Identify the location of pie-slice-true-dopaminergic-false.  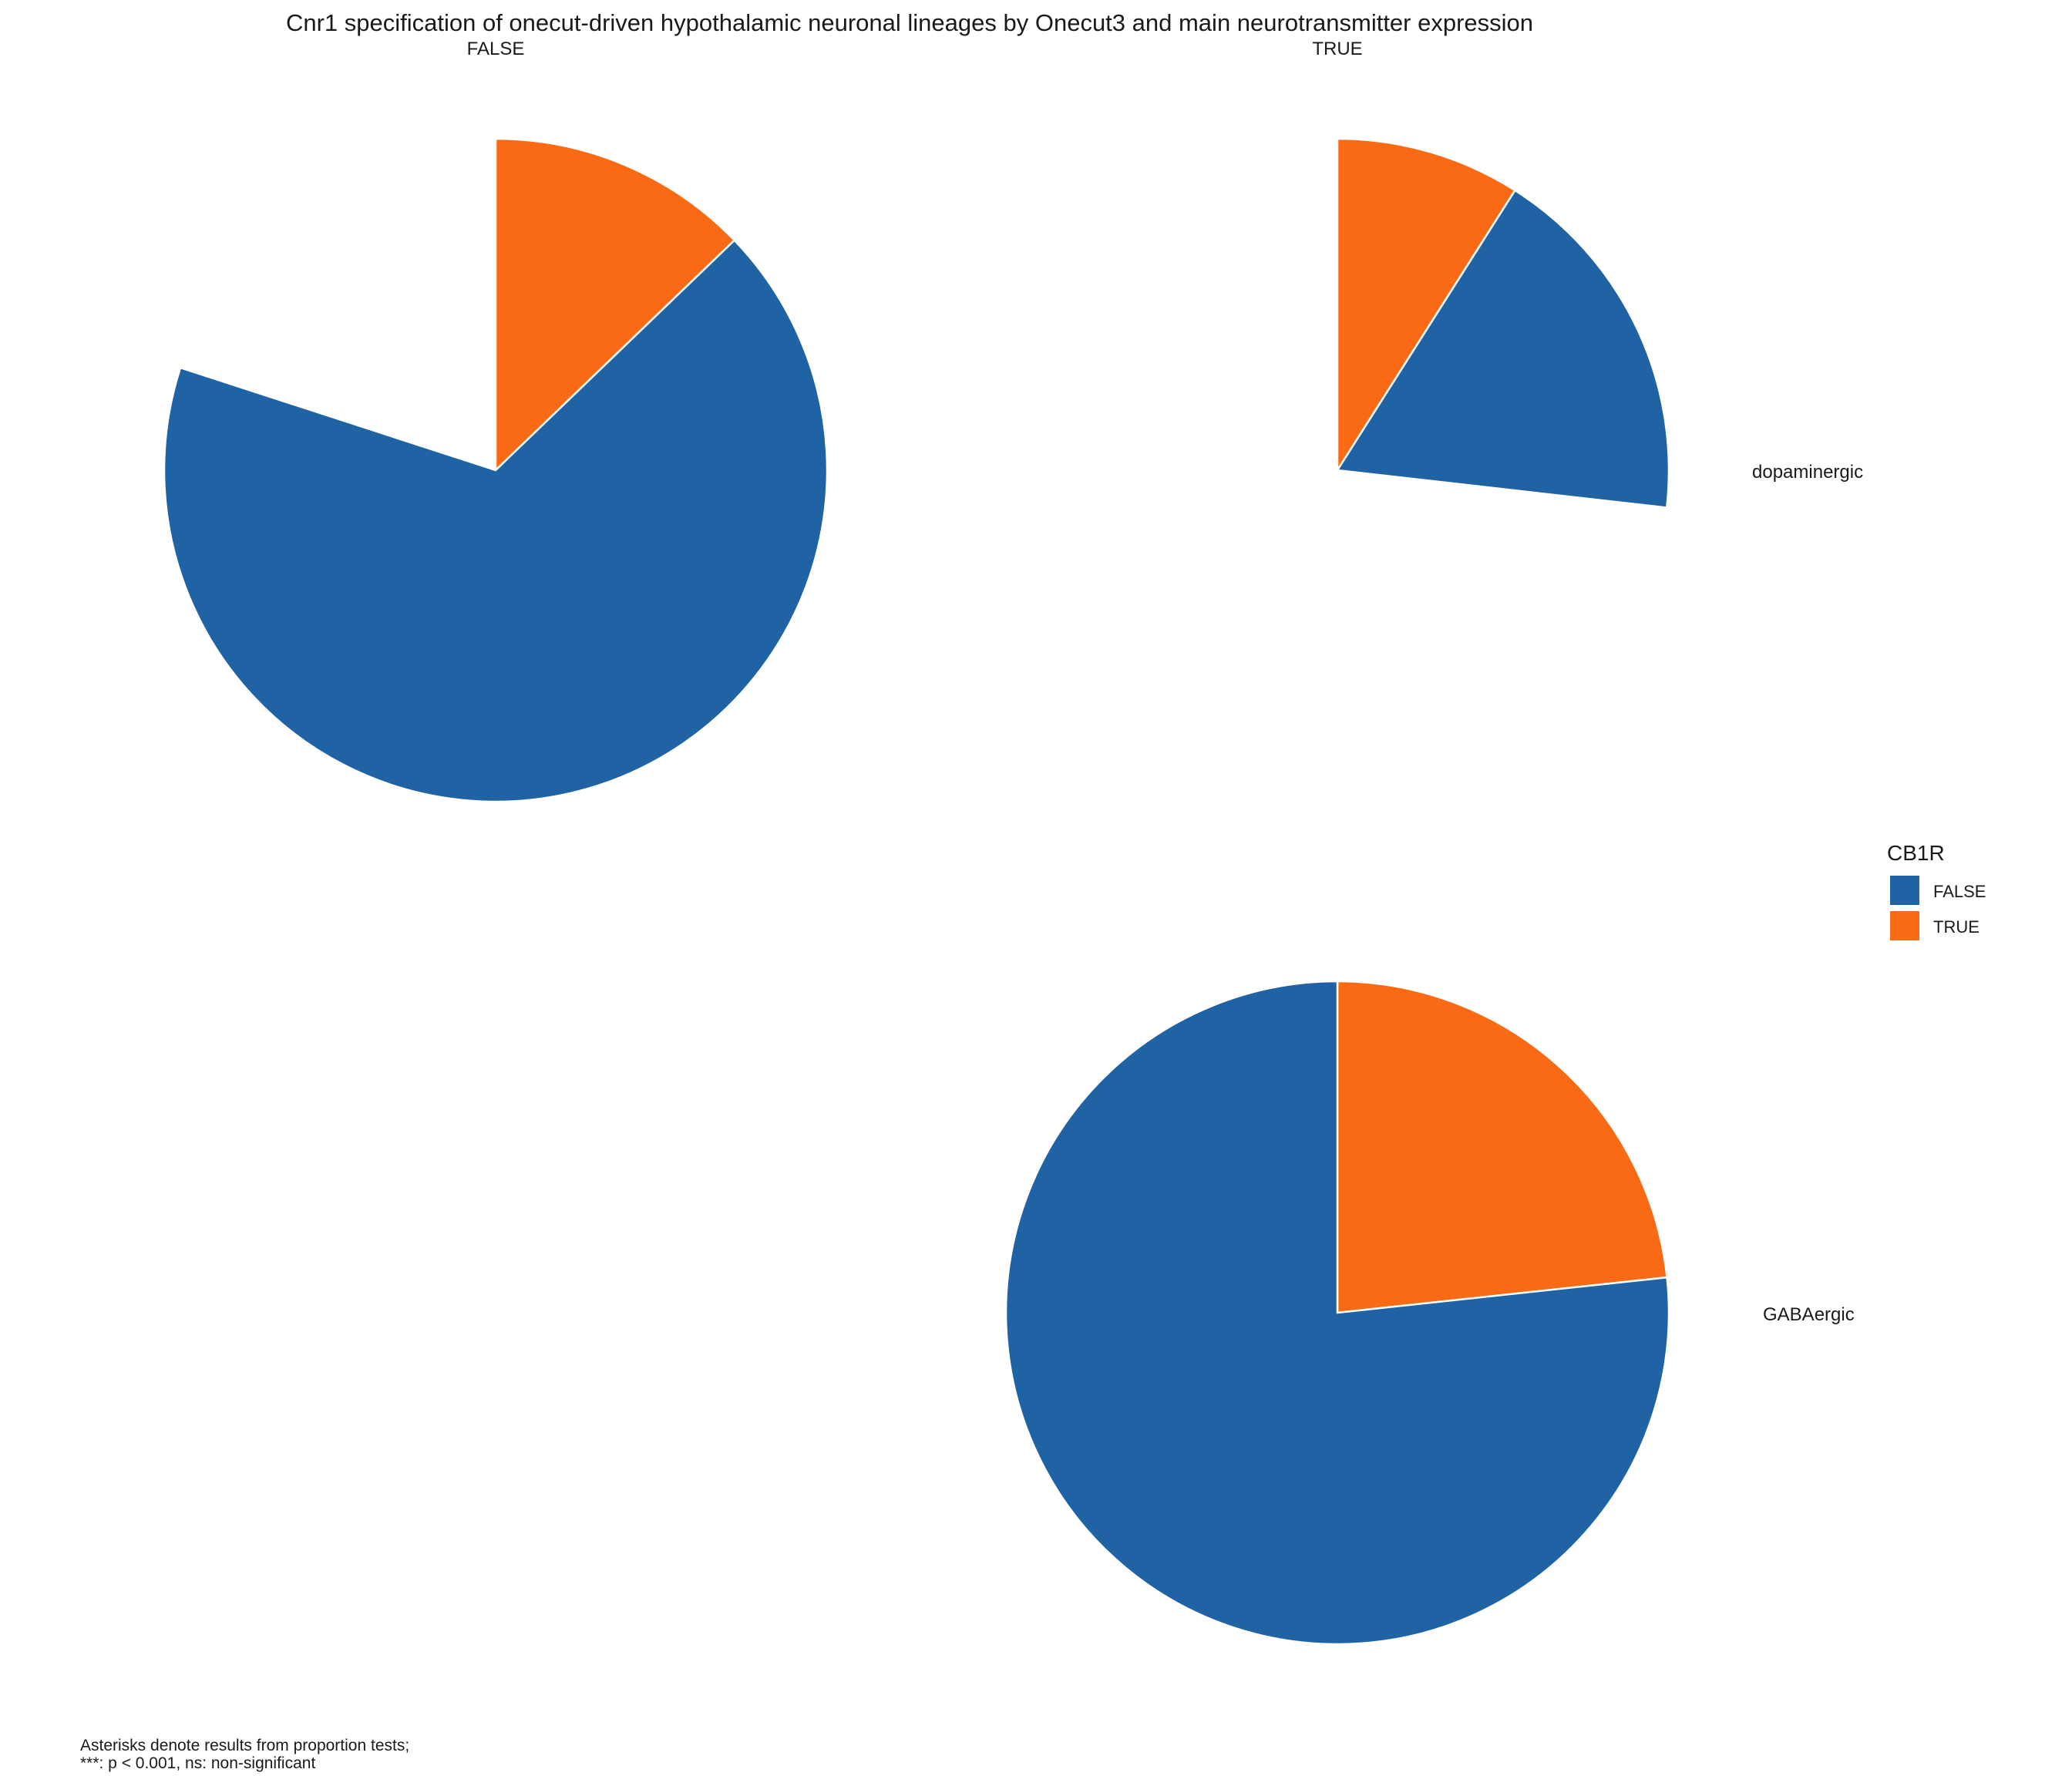
(1503, 349).